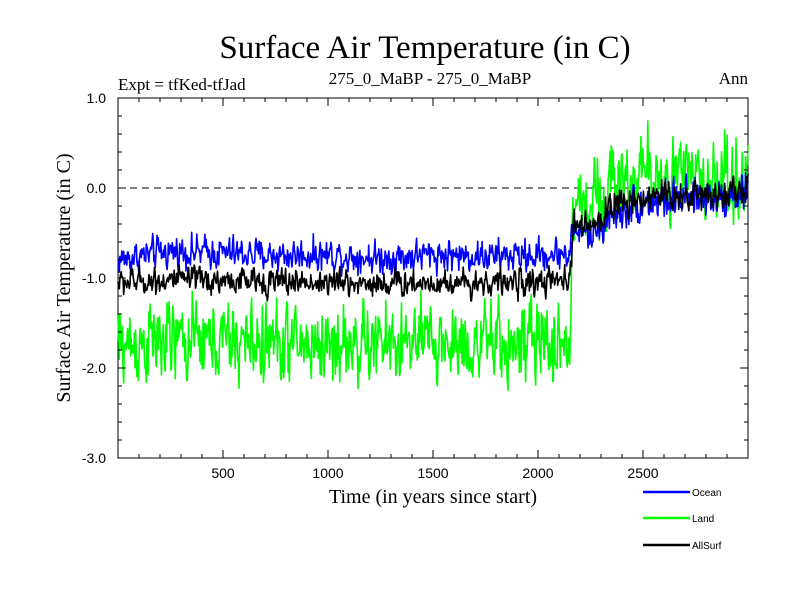 The height and width of the screenshot is (600, 800). What do you see at coordinates (424, 48) in the screenshot?
I see `chart-title: Surface Air Temperature (in C)` at bounding box center [424, 48].